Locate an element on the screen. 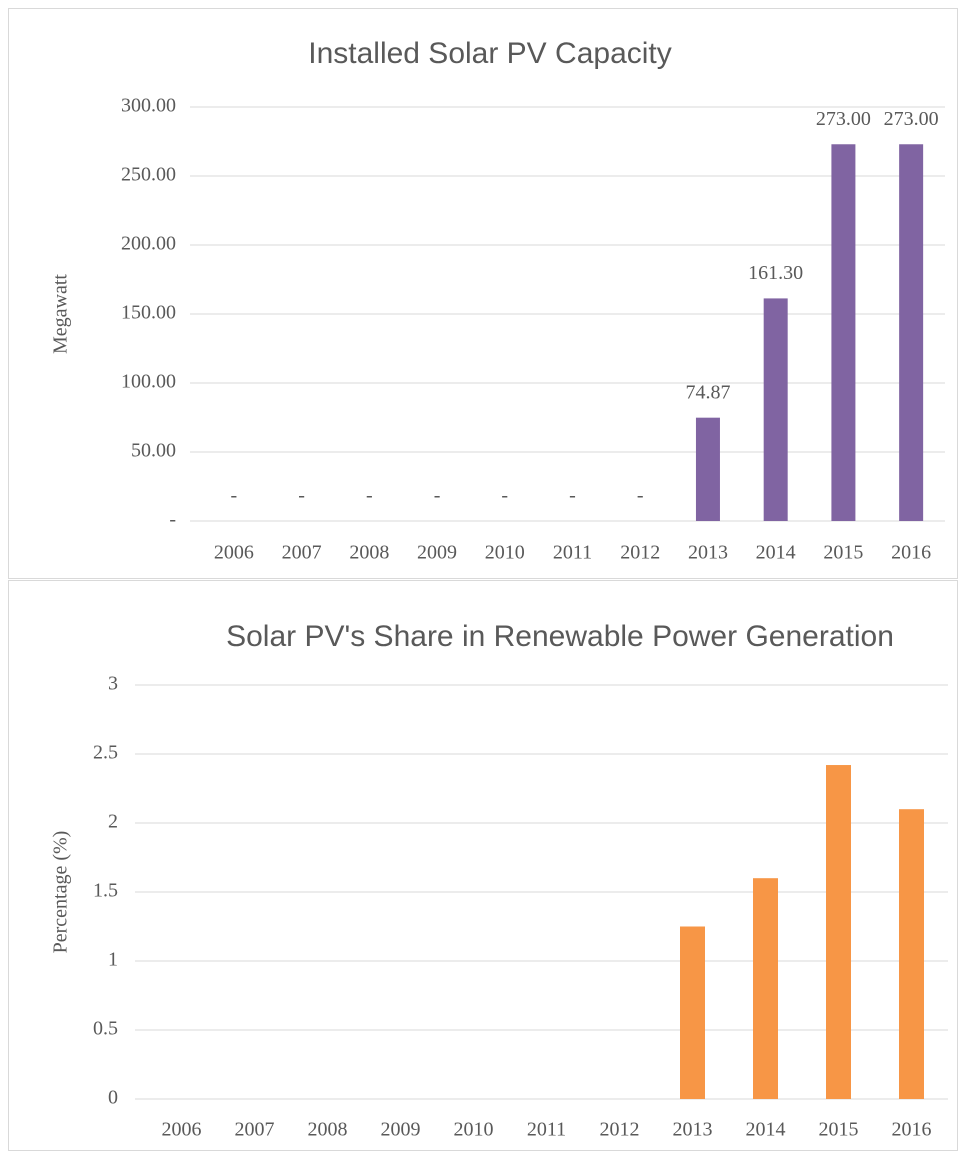 The image size is (958, 1151). y-tick-label: 0 is located at coordinates (113, 1098).